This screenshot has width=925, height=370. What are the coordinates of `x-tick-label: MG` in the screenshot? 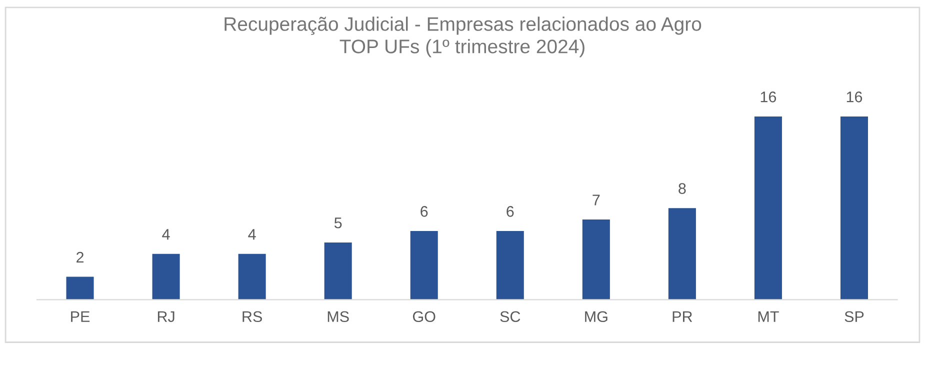 It's located at (596, 316).